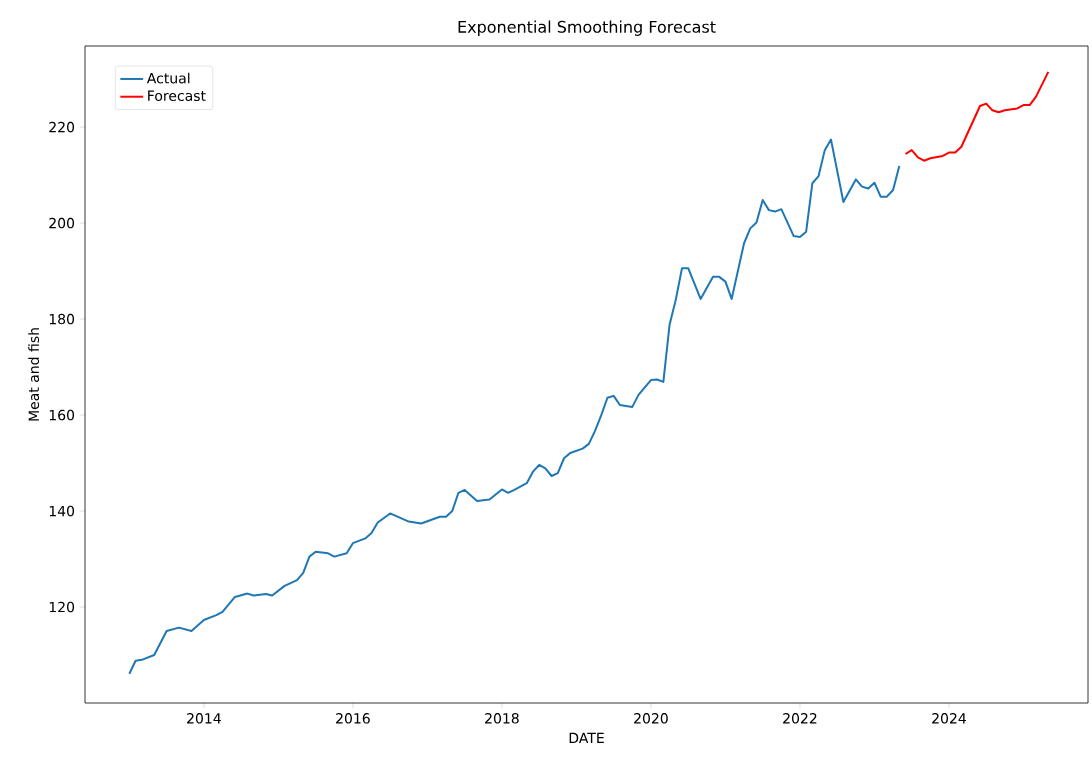 The height and width of the screenshot is (769, 1092). Describe the element at coordinates (353, 718) in the screenshot. I see `x-tick-label: 2016` at that location.